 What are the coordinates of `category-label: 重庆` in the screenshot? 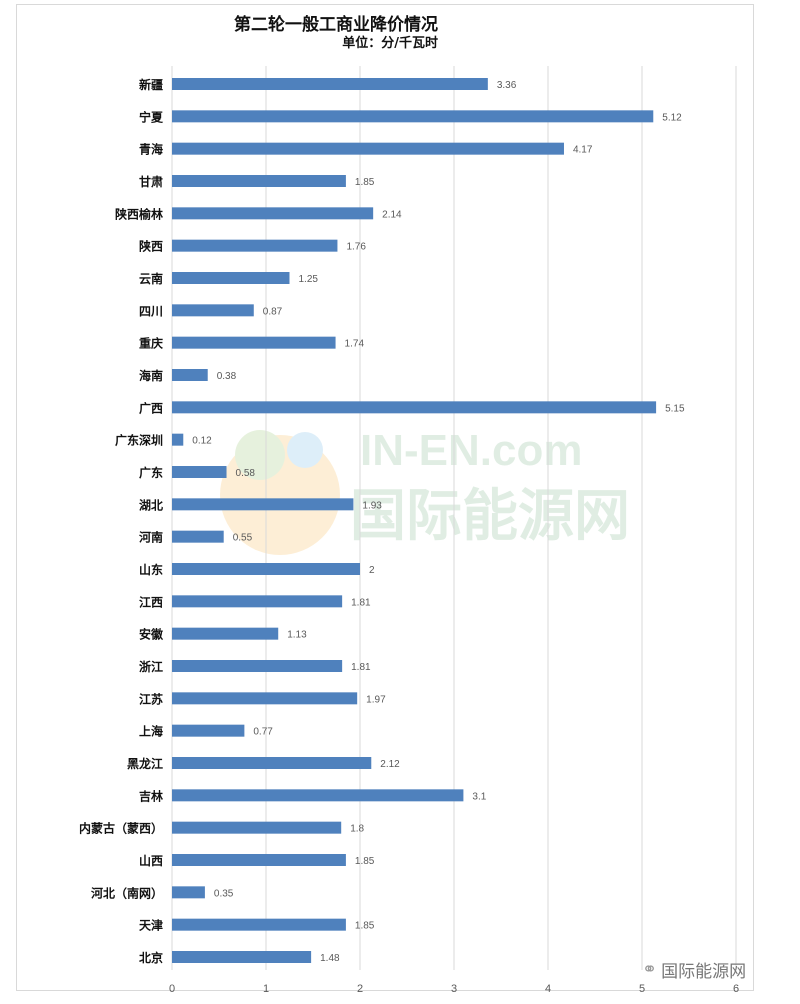 It's located at (151, 343).